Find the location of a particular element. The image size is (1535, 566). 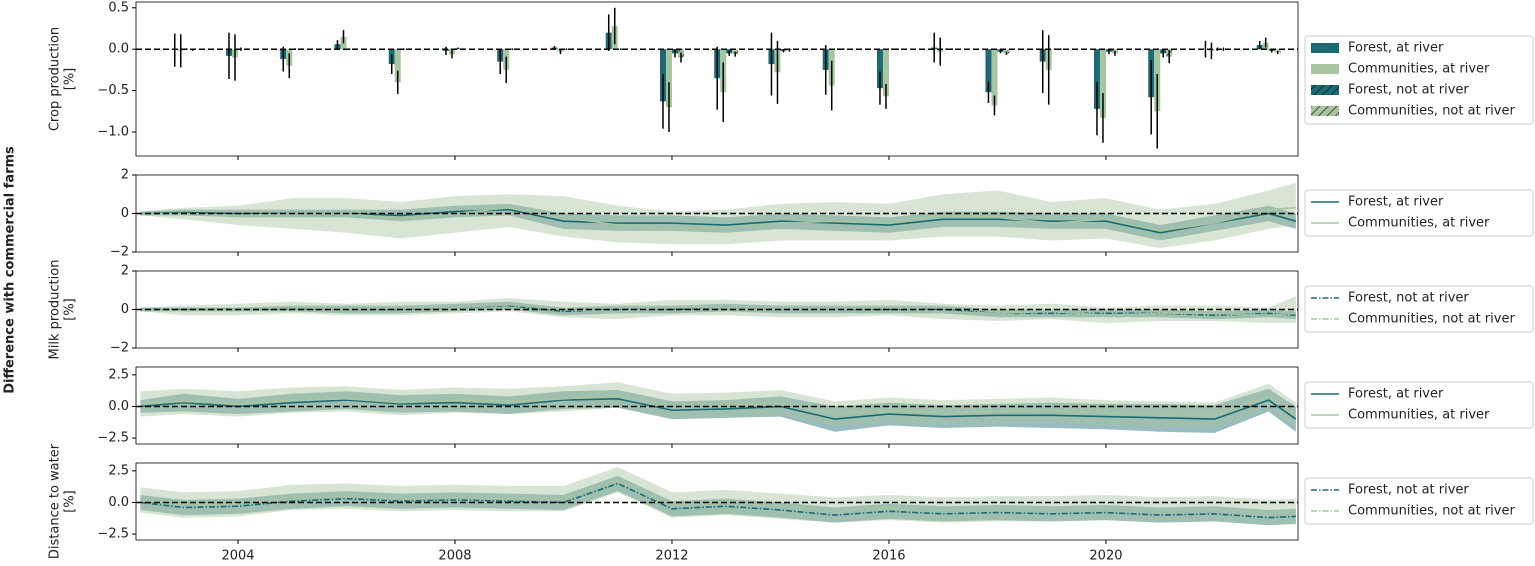

y-axis-label-line: Distance to water is located at coordinates (54, 501).